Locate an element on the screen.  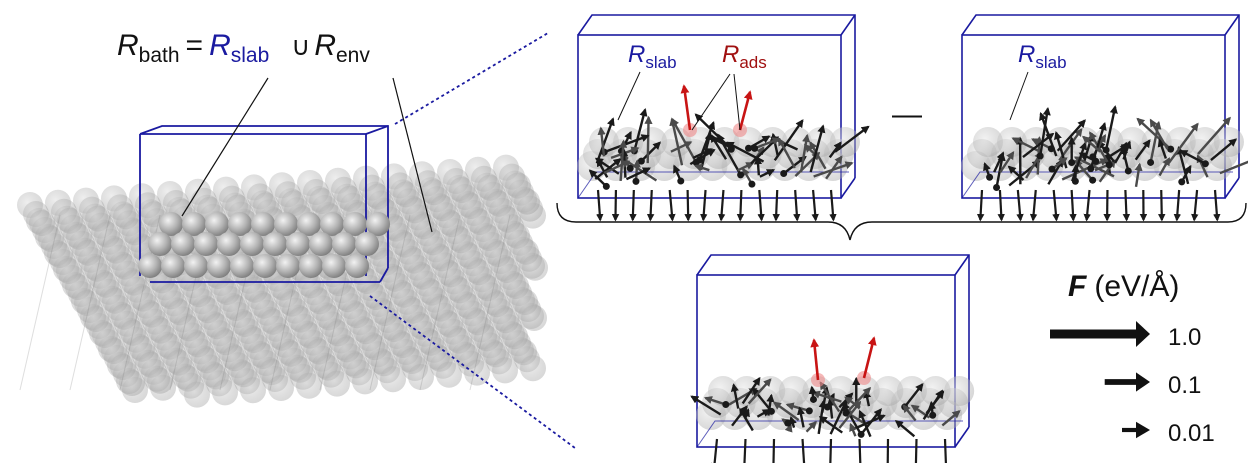
legend-arrow-head is located at coordinates (1143, 382).